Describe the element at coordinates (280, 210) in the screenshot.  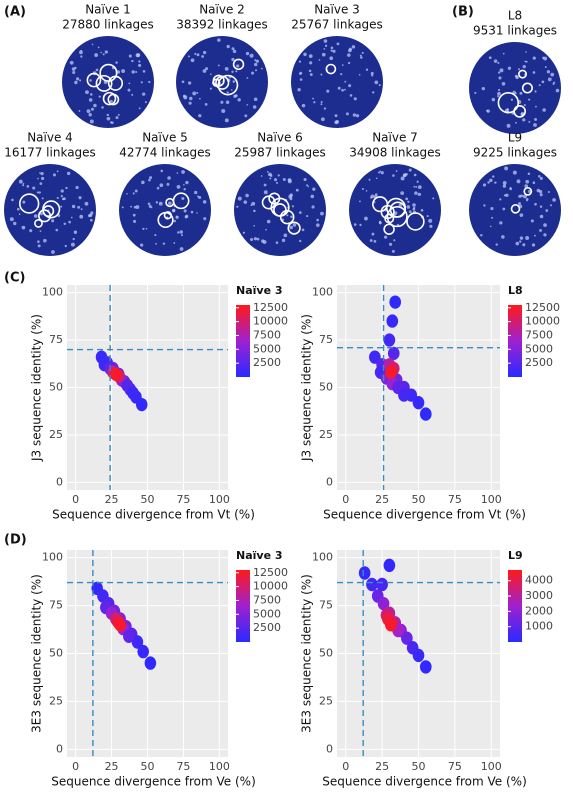
I see `network-disc` at that location.